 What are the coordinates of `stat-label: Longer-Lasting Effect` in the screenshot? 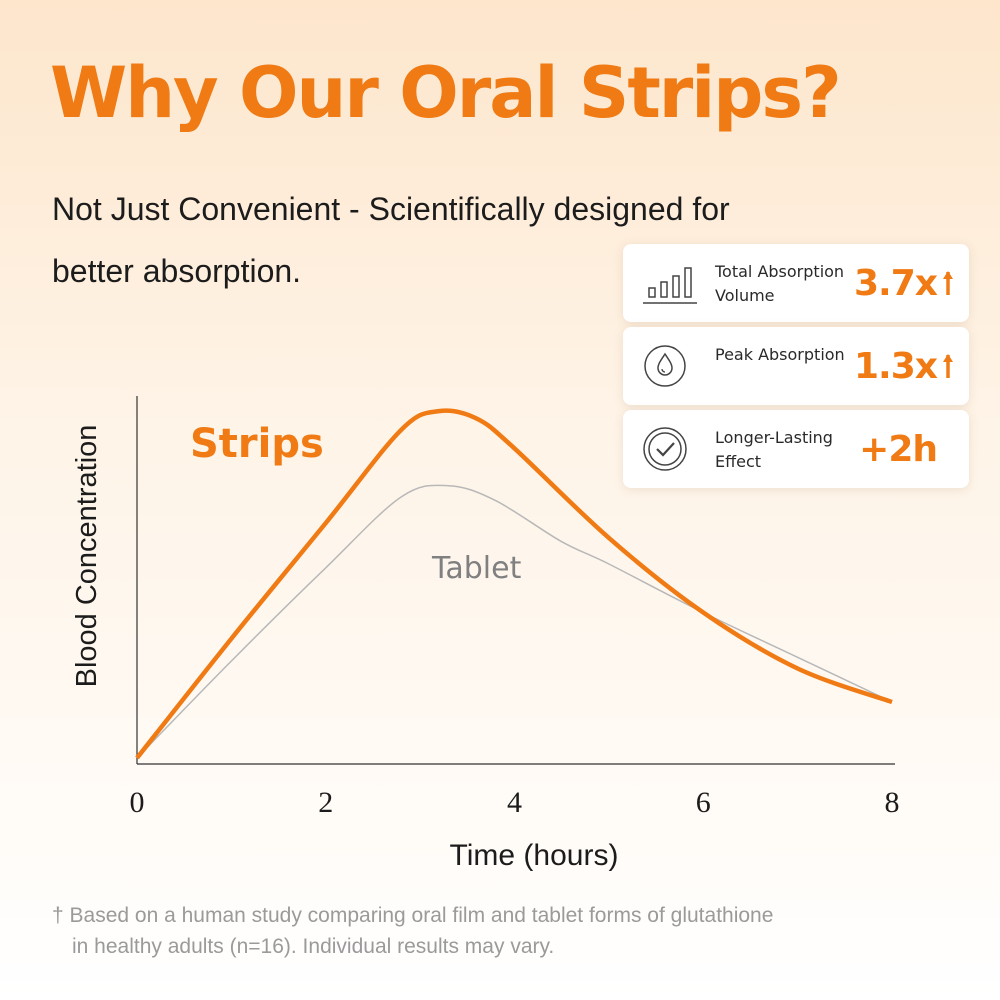 It's located at (774, 449).